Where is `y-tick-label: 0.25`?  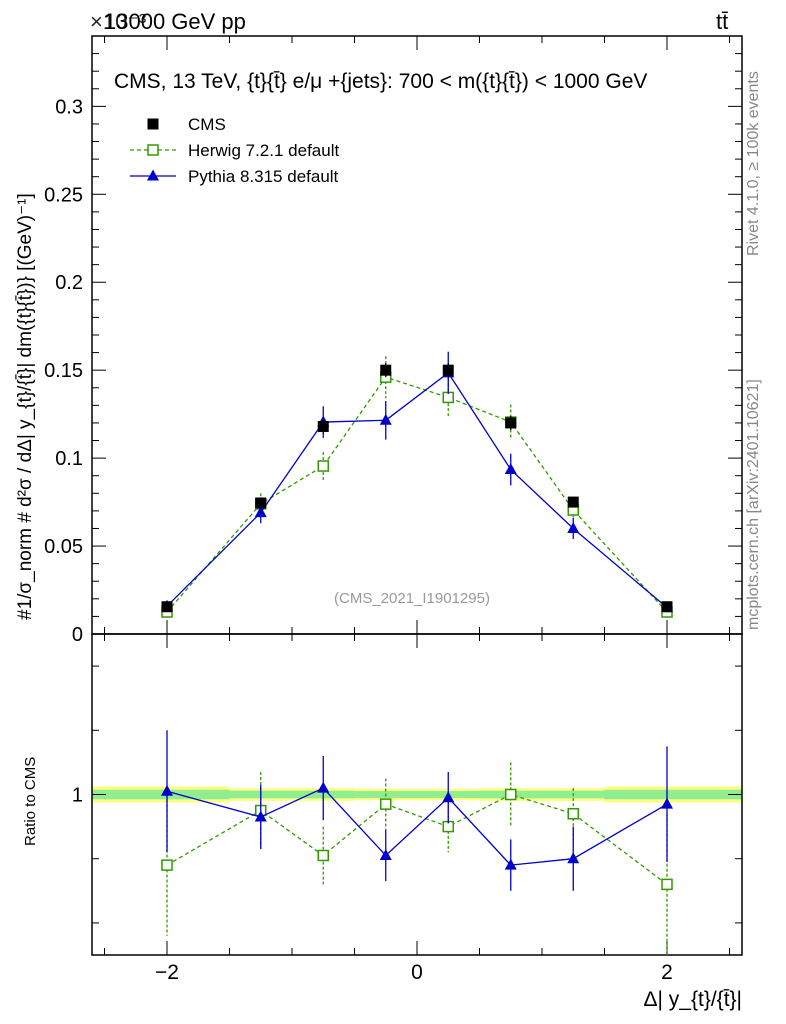 y-tick-label: 0.25 is located at coordinates (63, 195).